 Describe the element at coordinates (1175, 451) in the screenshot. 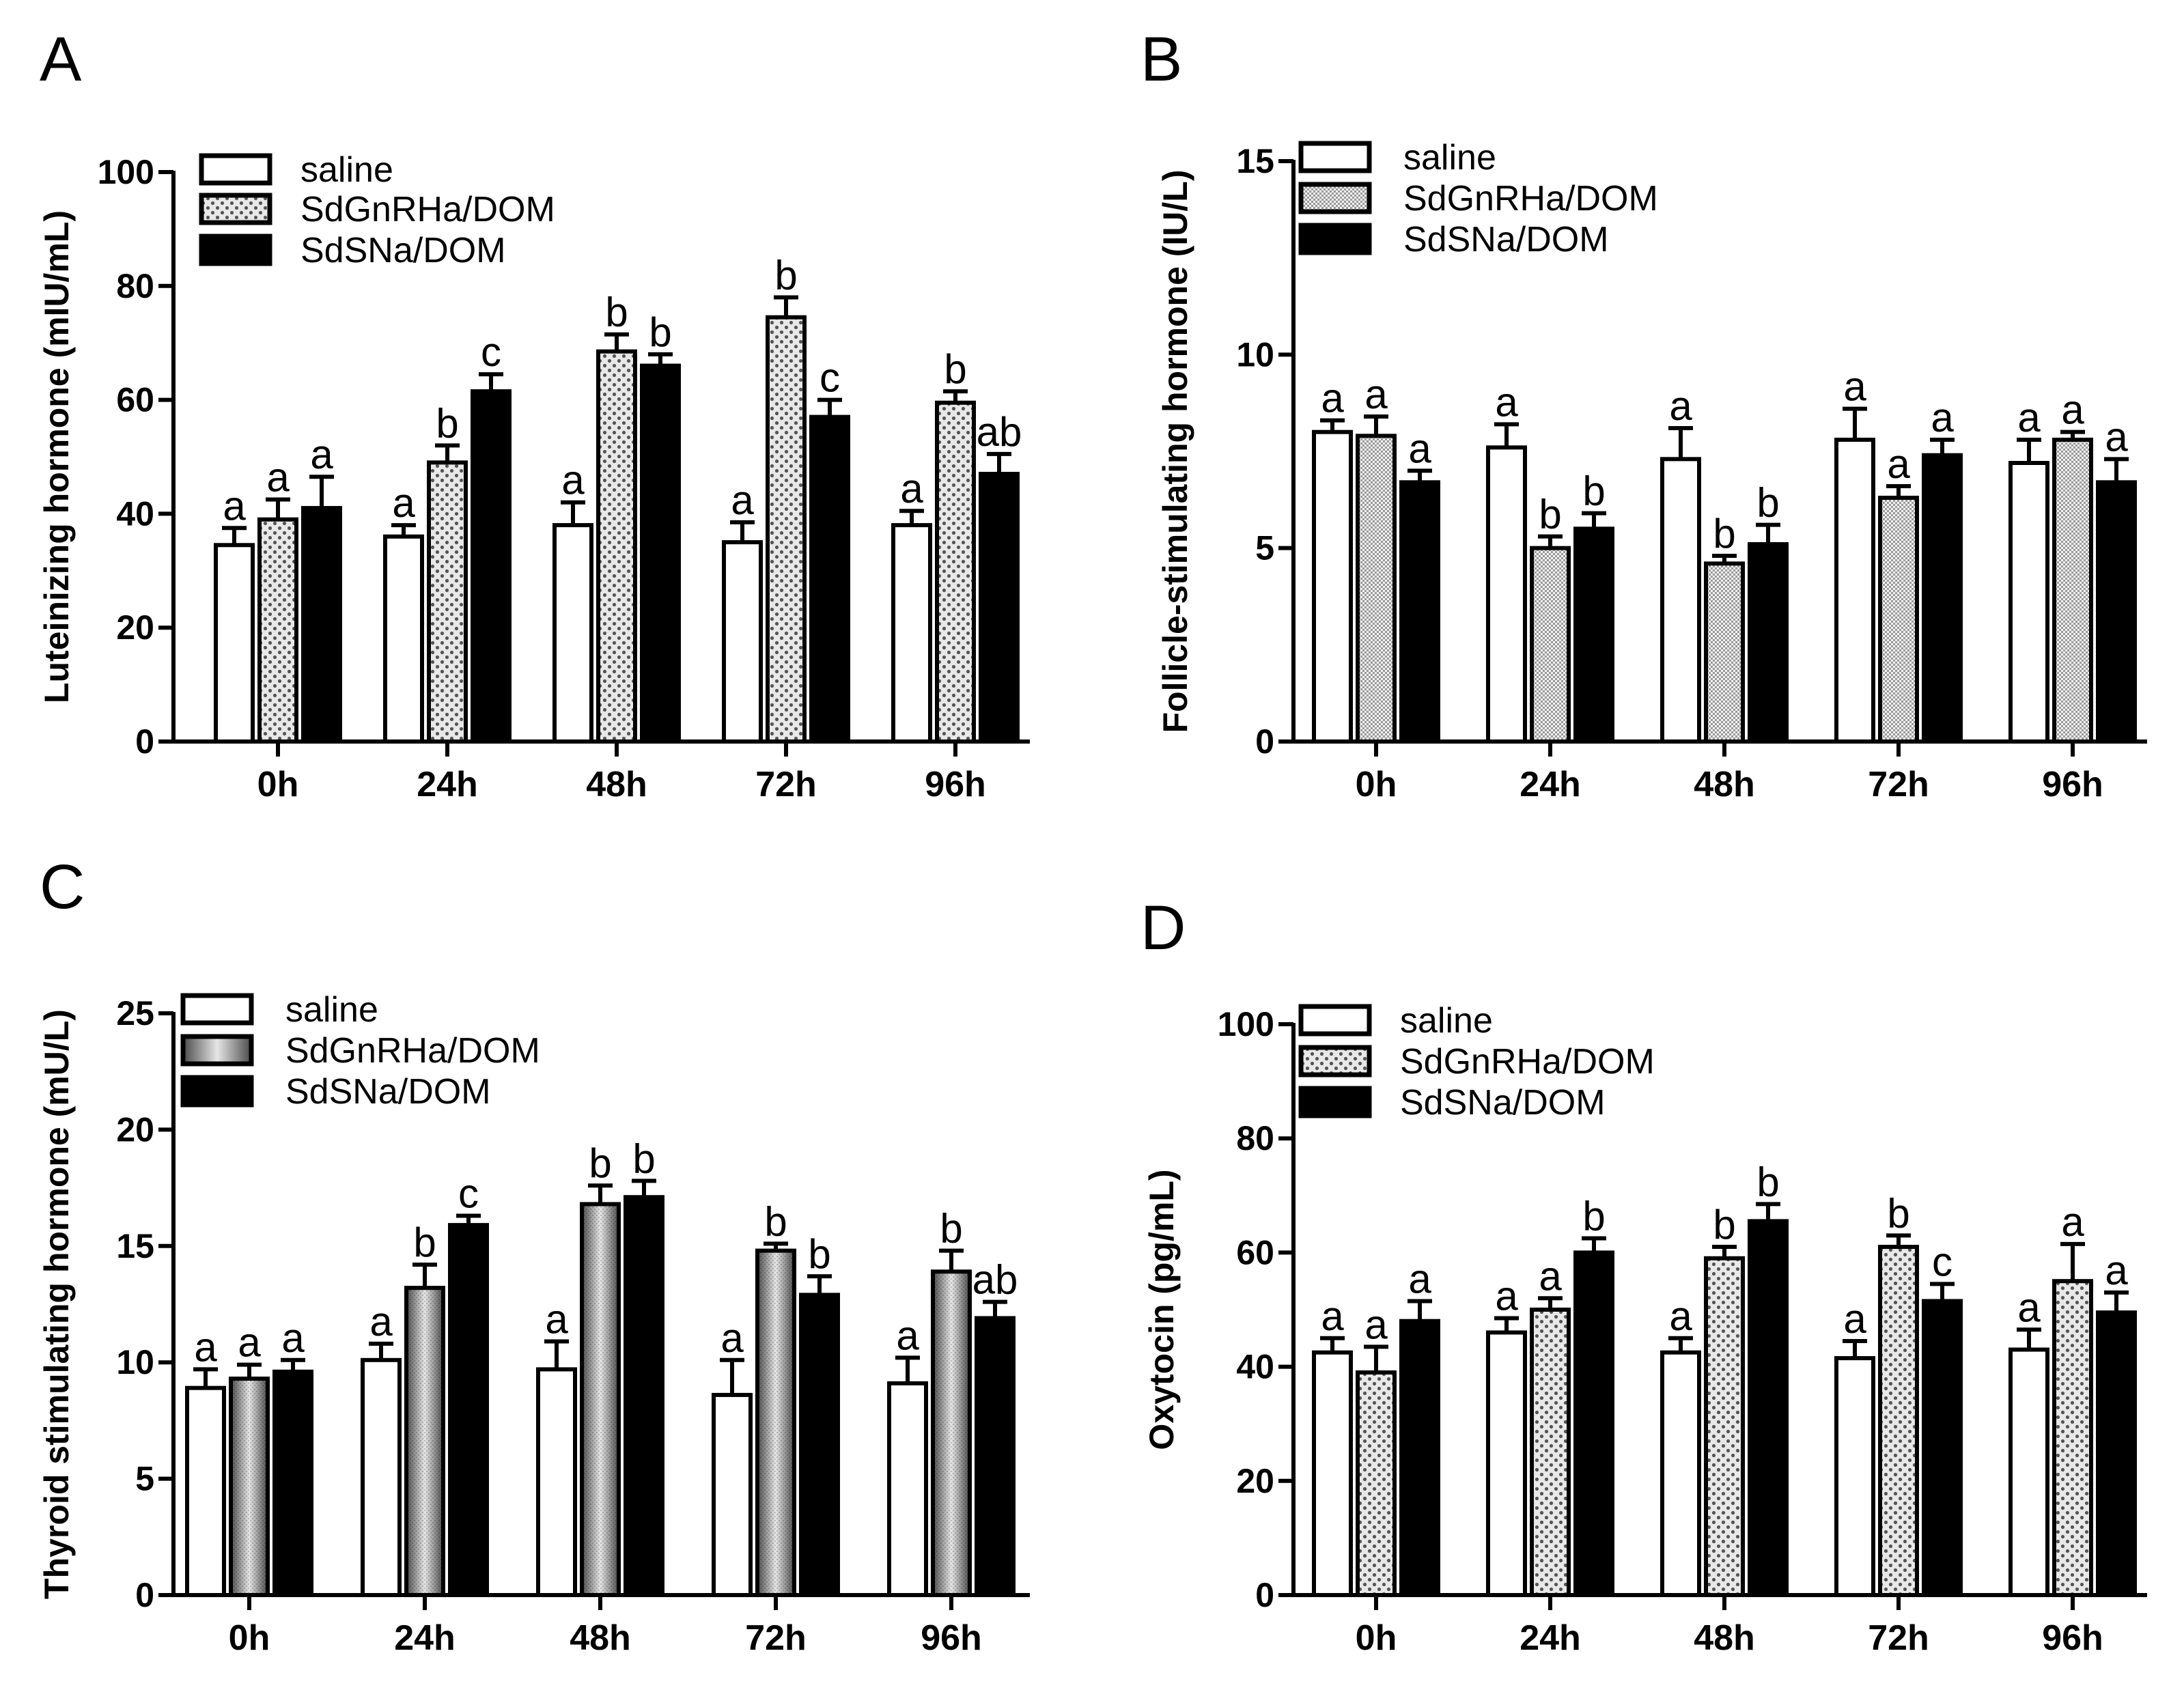

I see `y-axis-title: Follicle-stimulating hormone (IU/L)` at that location.